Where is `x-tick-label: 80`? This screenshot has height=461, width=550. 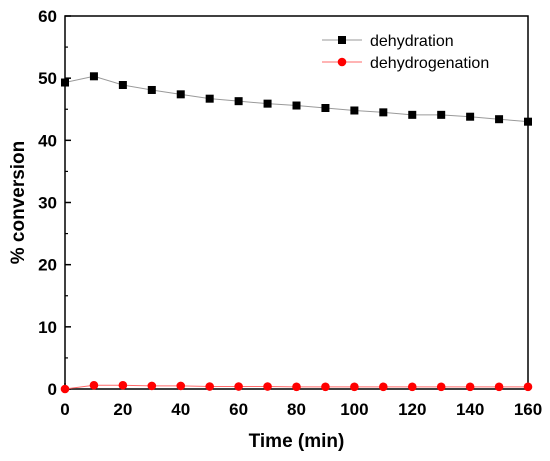
x-tick-label: 80 is located at coordinates (296, 409).